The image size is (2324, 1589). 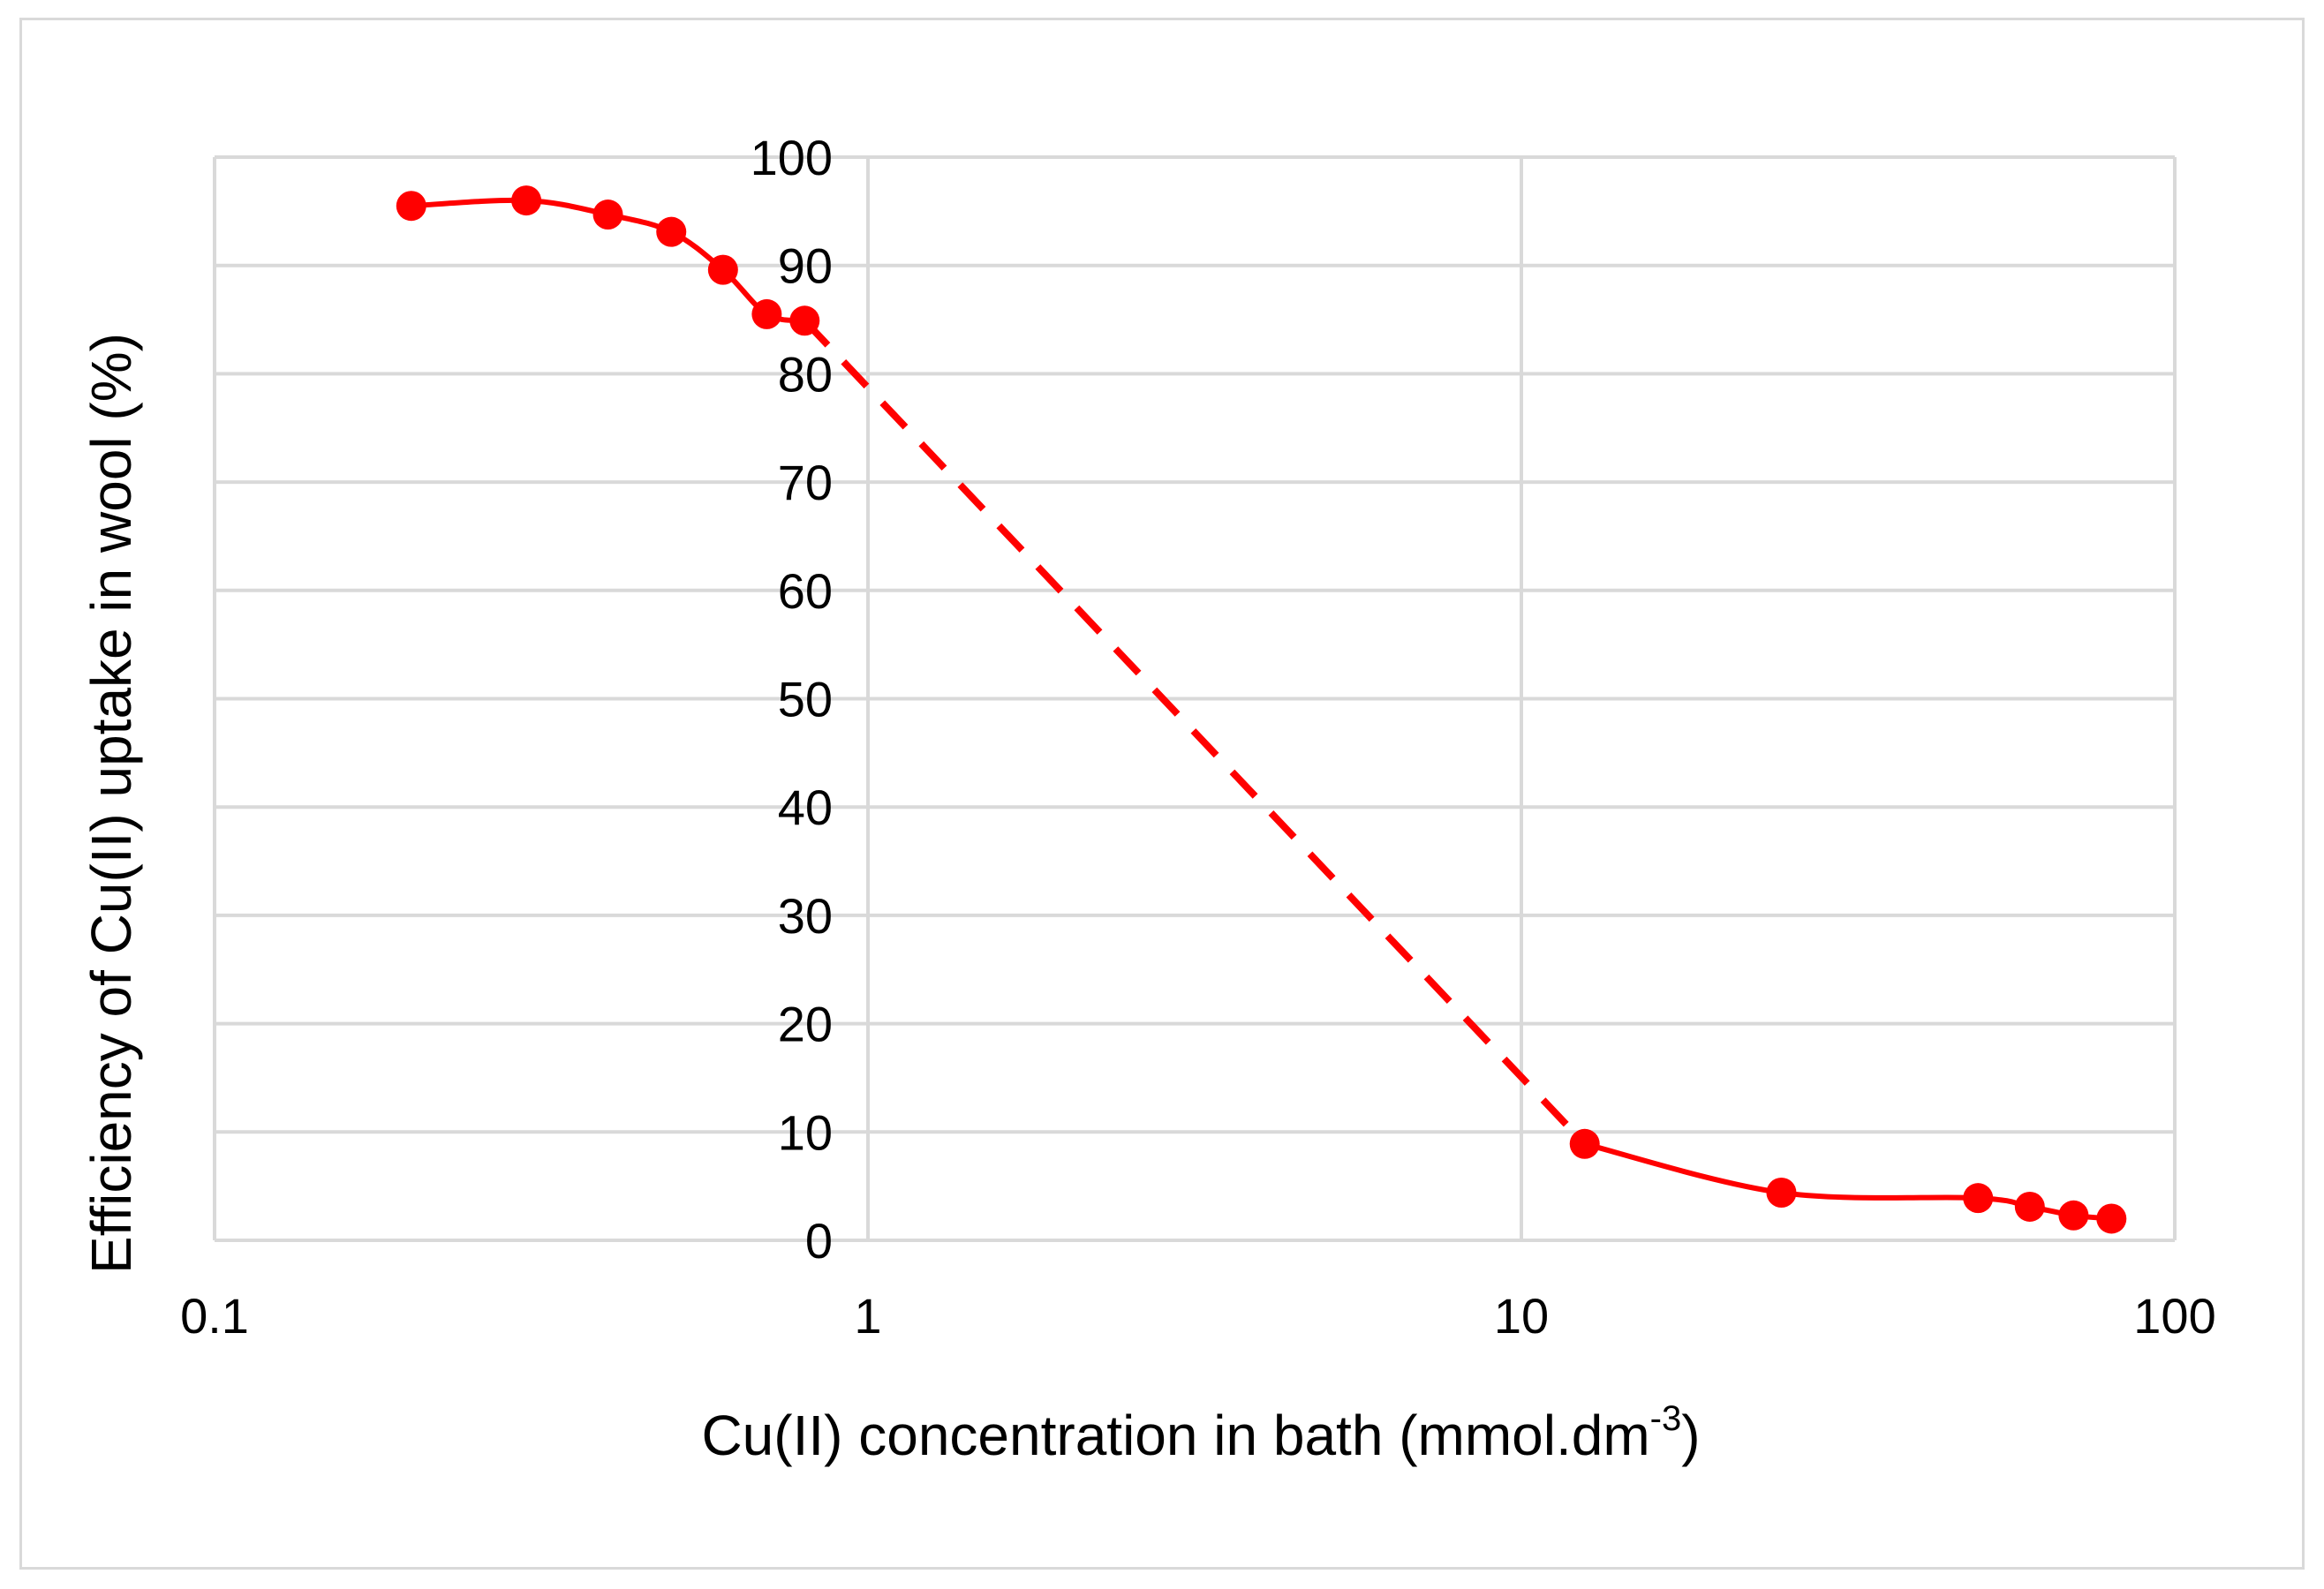 I want to click on y-axis-title: Efficiency of Cu(II) uptake in wool (%), so click(x=111, y=803).